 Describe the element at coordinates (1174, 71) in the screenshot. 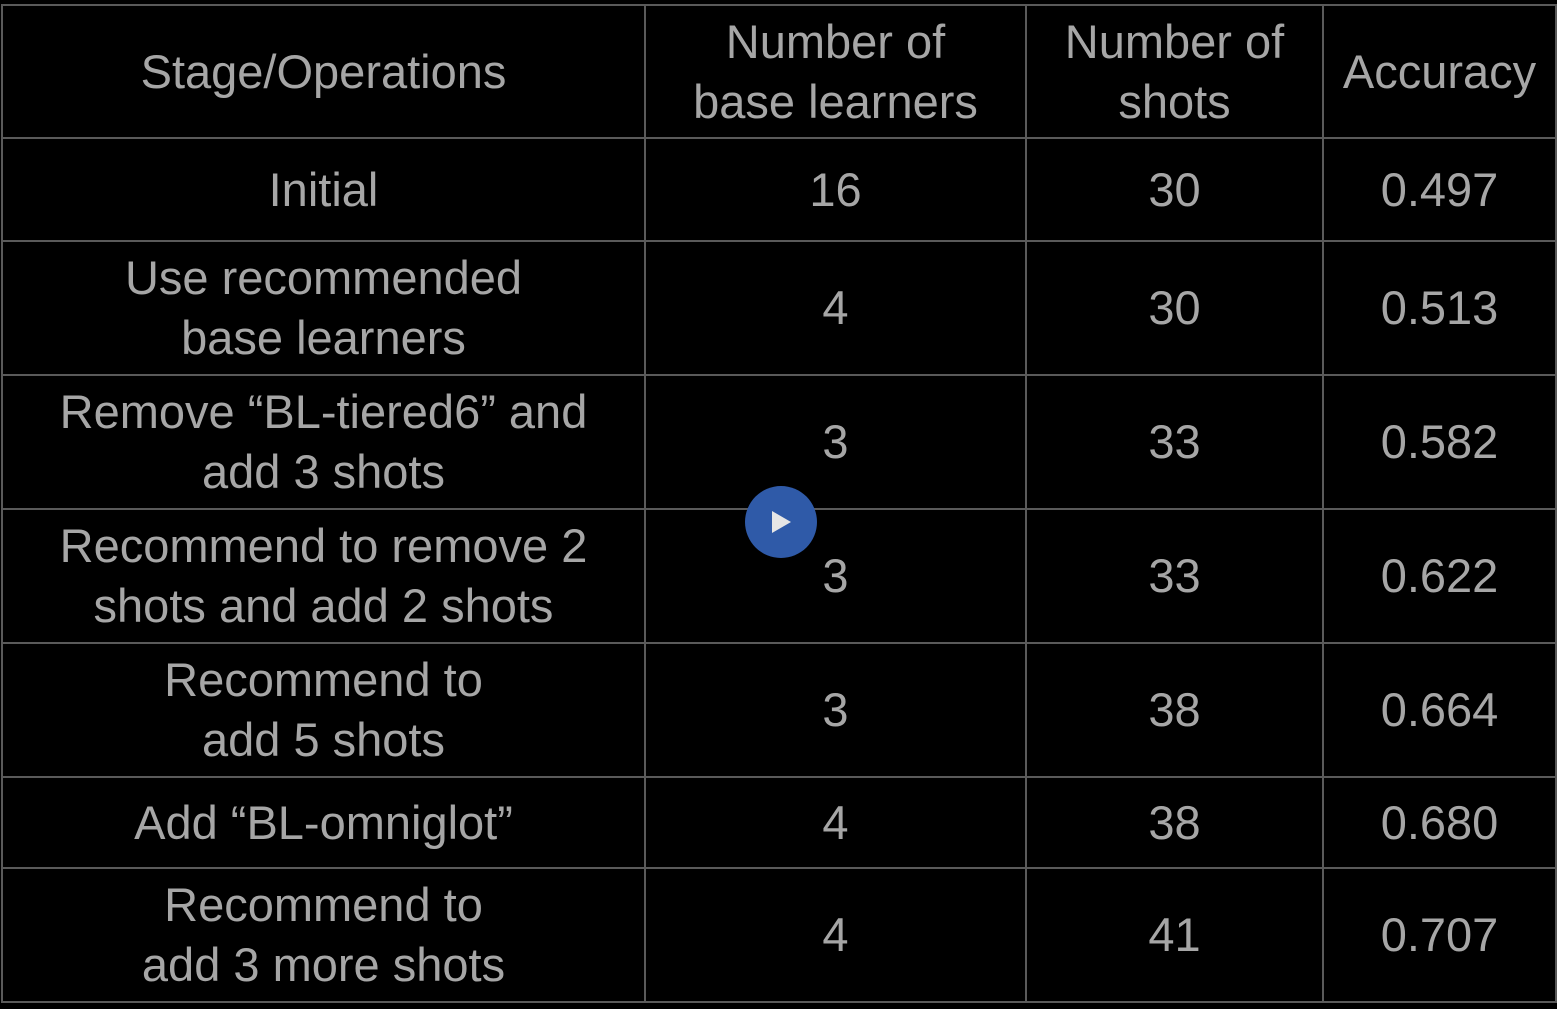

I see `header-number-of-shots: Number of shots` at that location.